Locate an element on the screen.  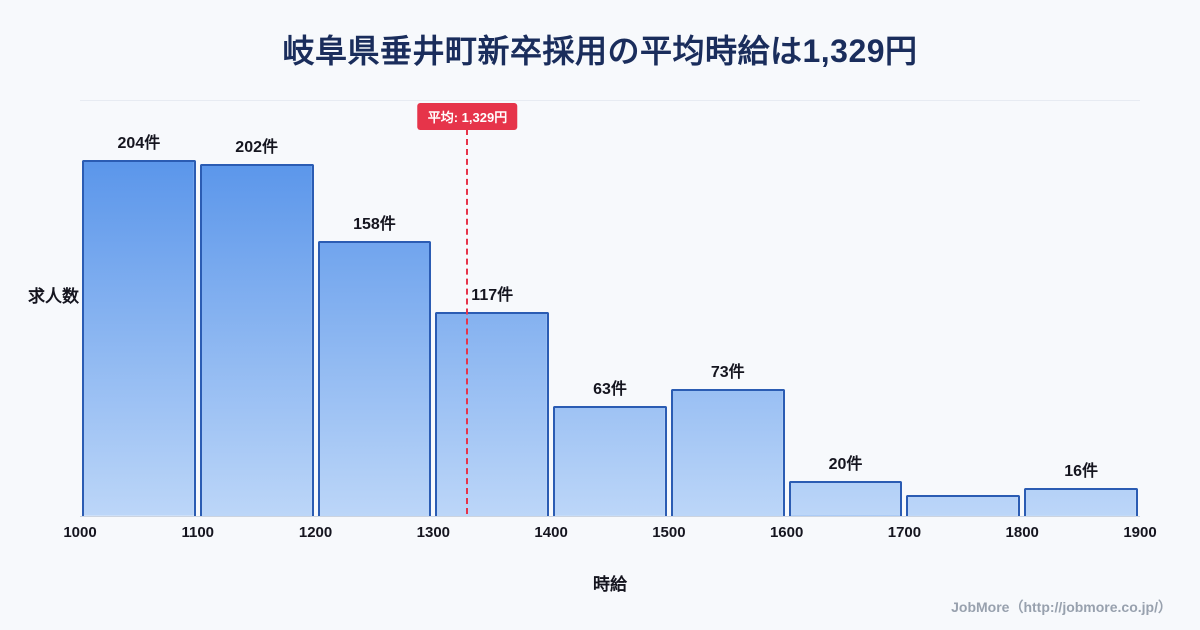
y-axis-label: 求人数 is located at coordinates (53, 296).